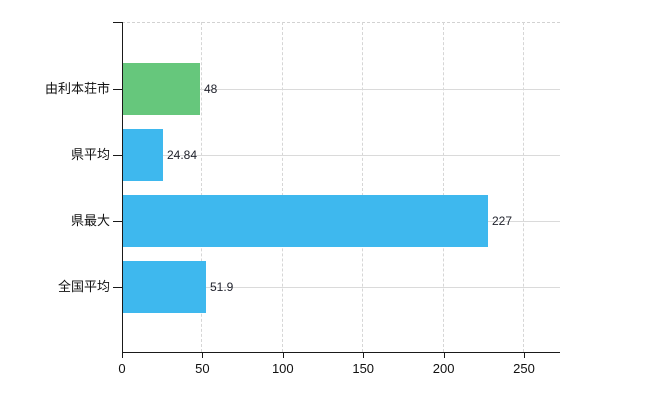  What do you see at coordinates (443, 368) in the screenshot?
I see `x-tick-label: 200` at bounding box center [443, 368].